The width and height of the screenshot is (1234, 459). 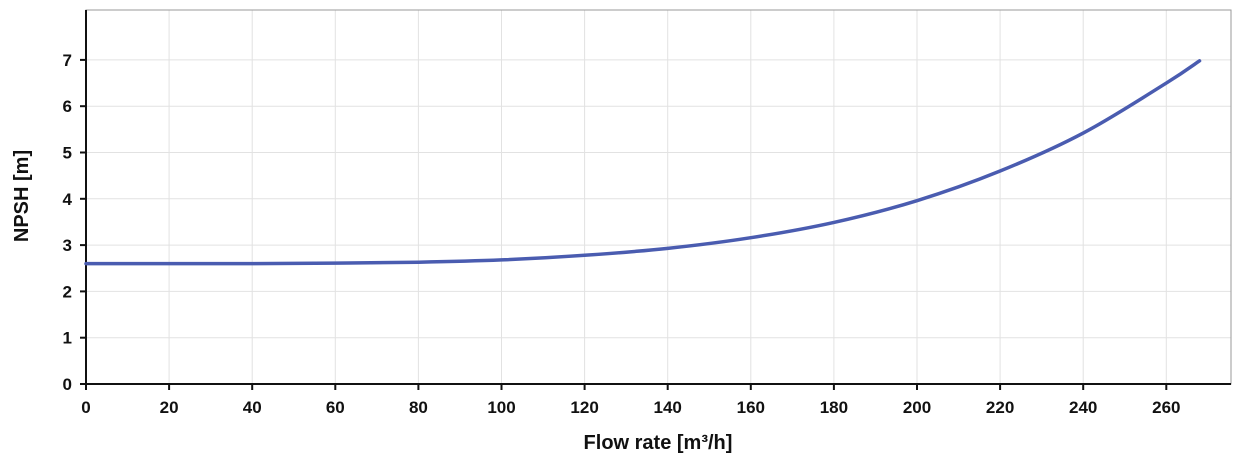 I want to click on x-tick-label: 240, so click(x=1083, y=407).